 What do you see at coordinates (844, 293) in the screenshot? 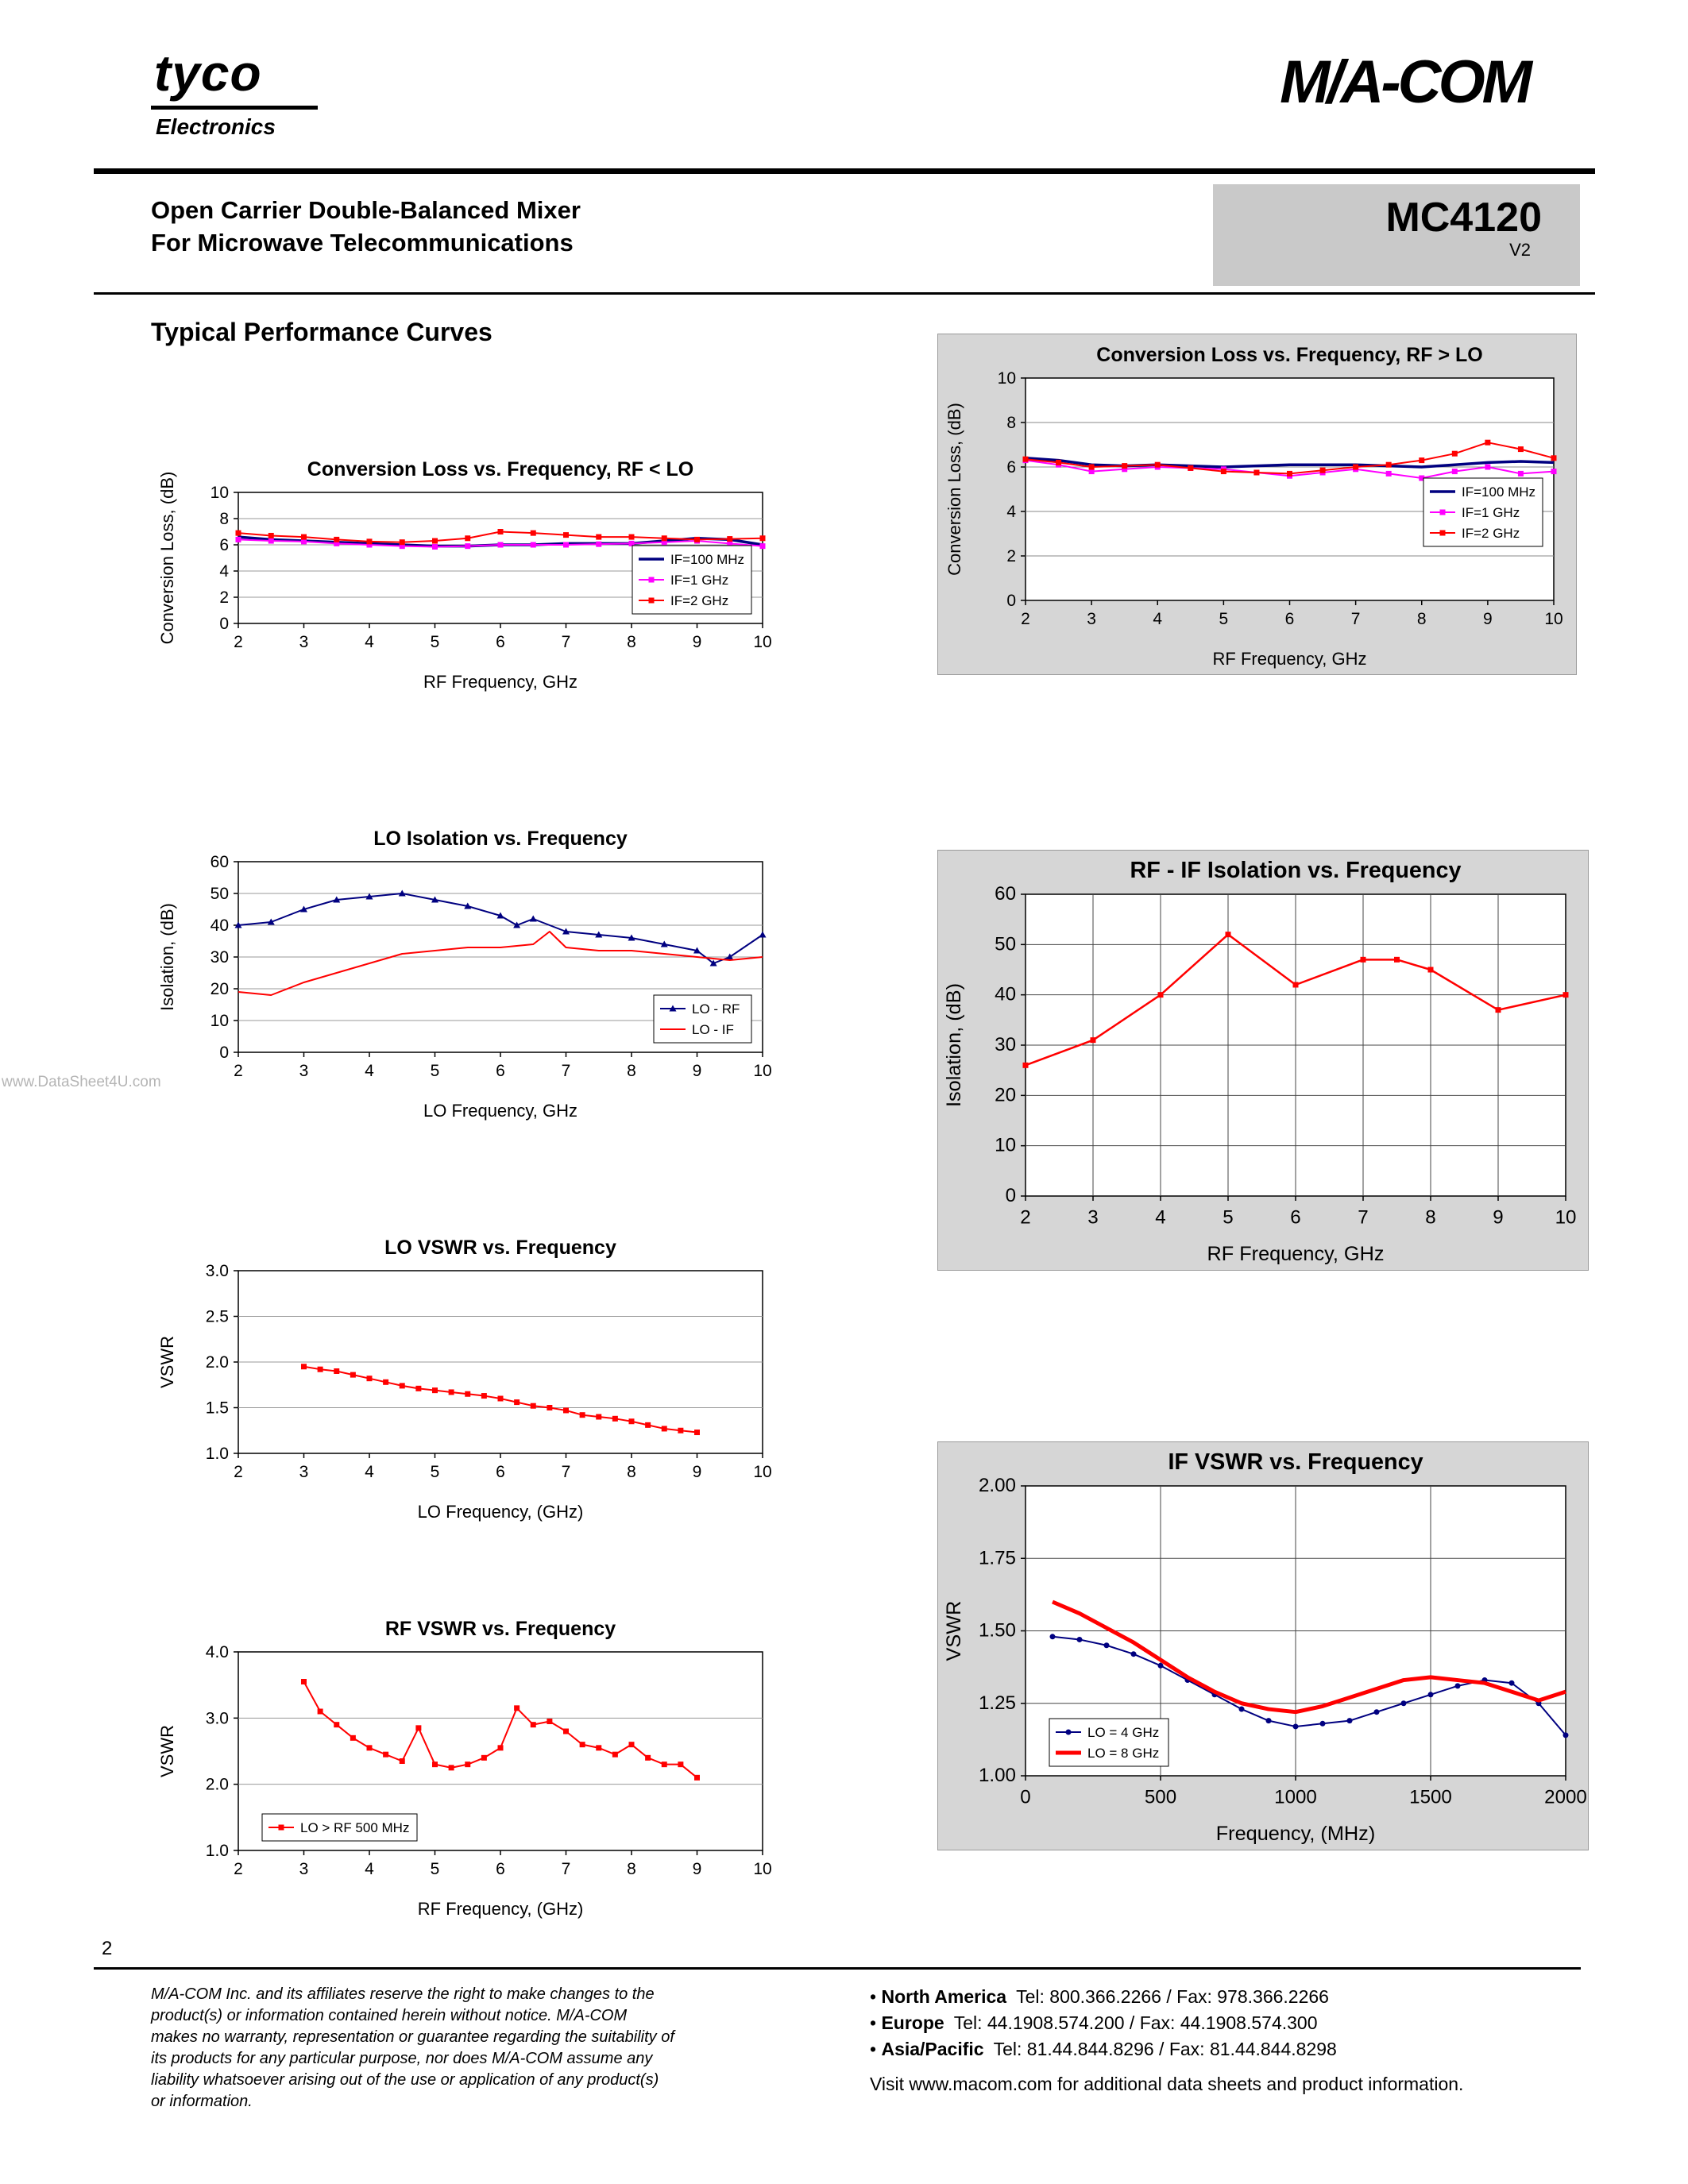
I see `title-rule` at bounding box center [844, 293].